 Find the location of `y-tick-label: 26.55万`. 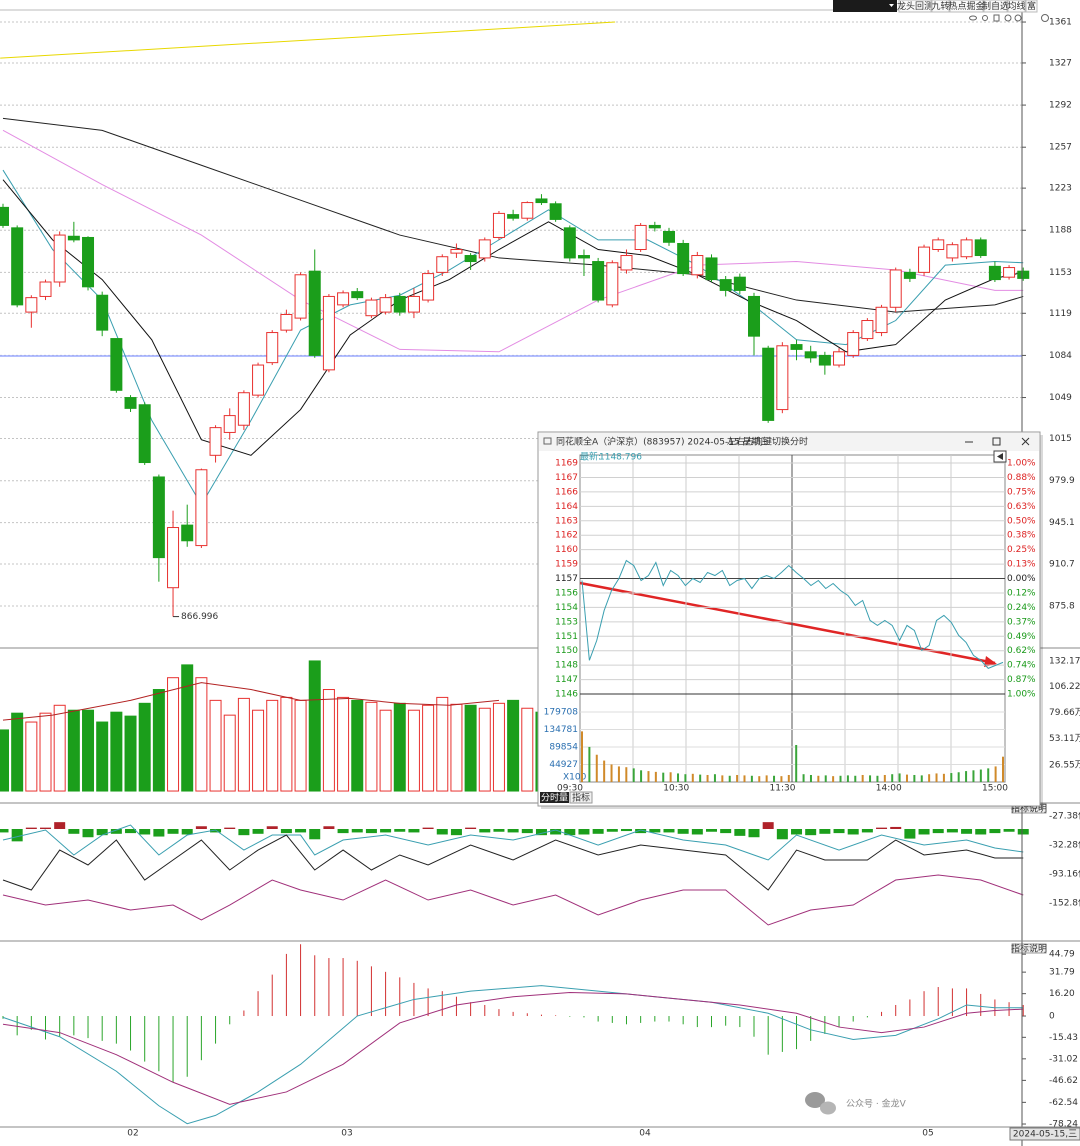

y-tick-label: 26.55万 is located at coordinates (1064, 765).